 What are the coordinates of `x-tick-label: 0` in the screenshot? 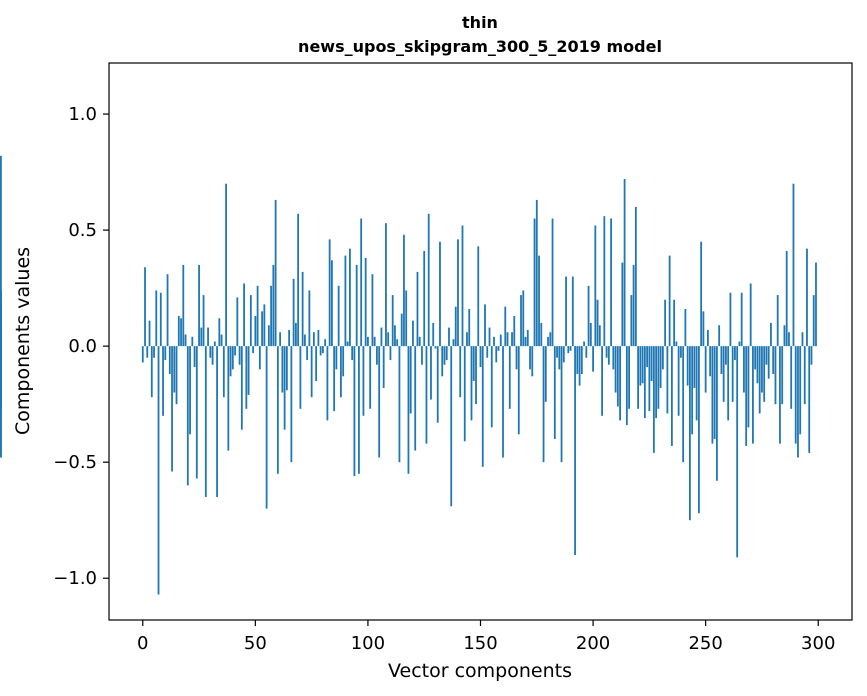 It's located at (142, 643).